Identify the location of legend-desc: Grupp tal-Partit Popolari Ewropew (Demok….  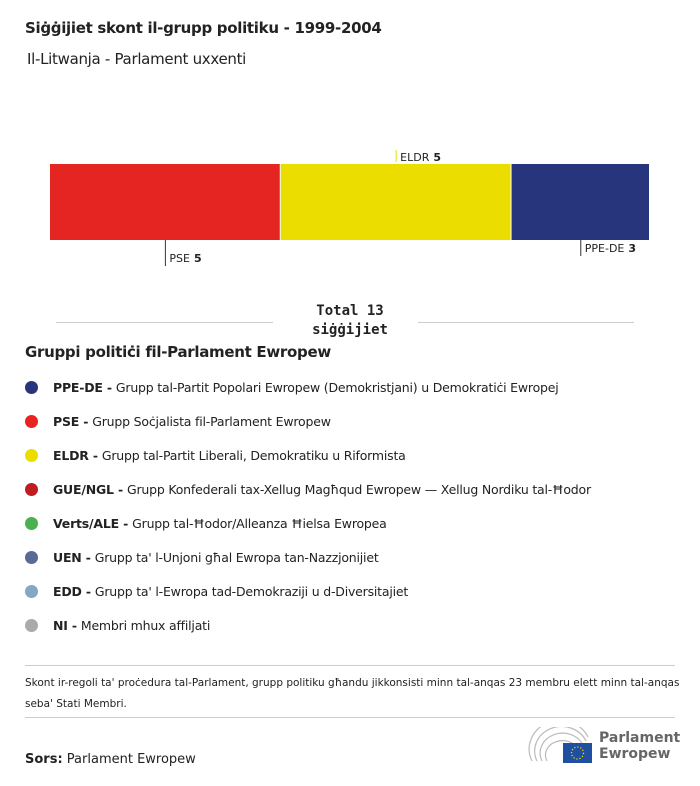
(337, 387).